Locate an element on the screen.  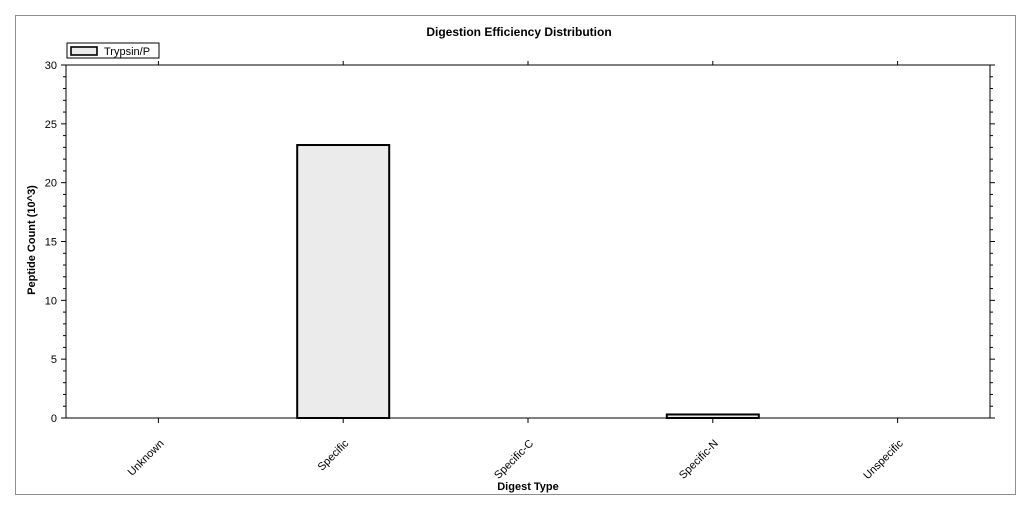
x-axis-label: Digest Type is located at coordinates (528, 487).